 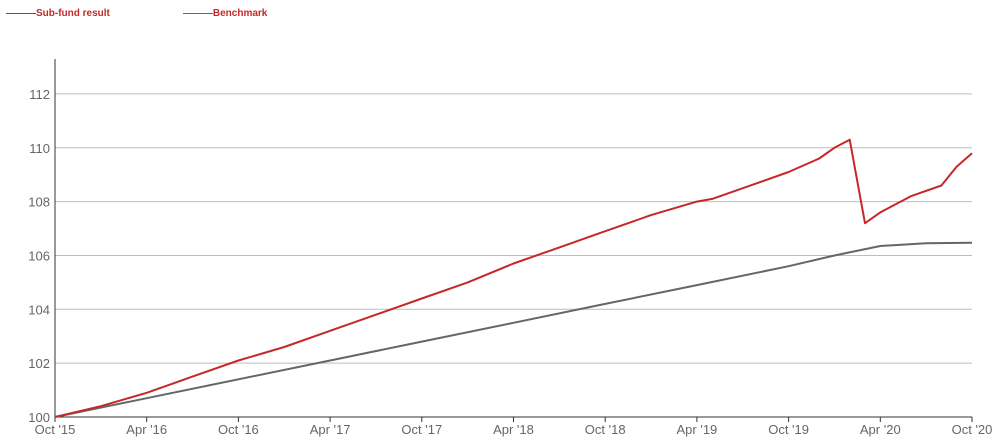 What do you see at coordinates (330, 429) in the screenshot?
I see `x-tick-label: Apr '17` at bounding box center [330, 429].